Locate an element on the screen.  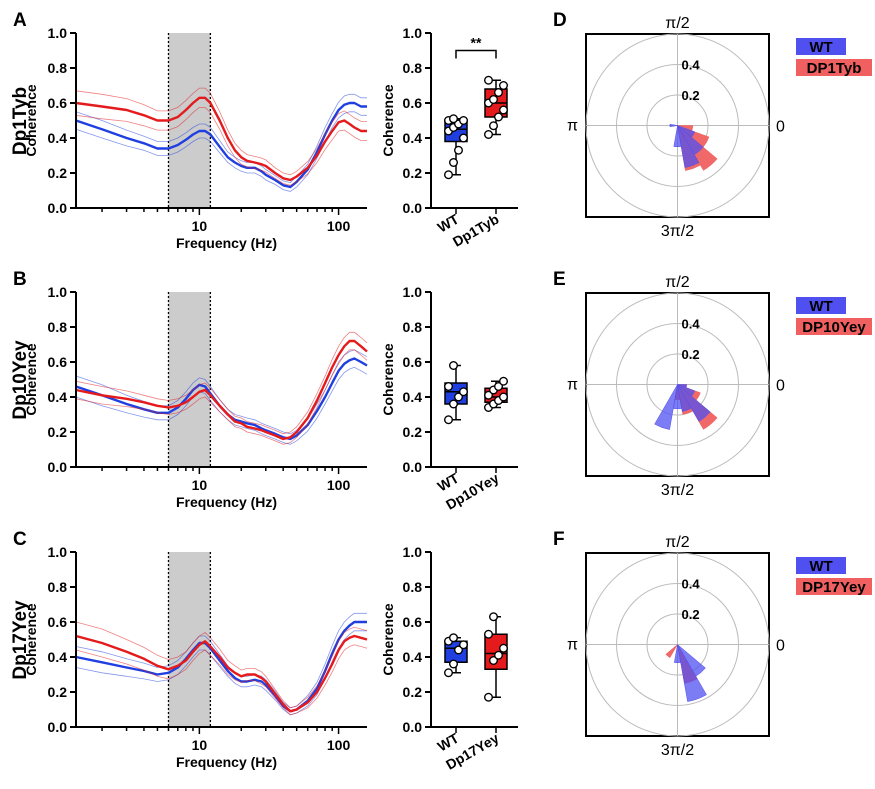
sem-upper-wt is located at coordinates (221, 392).